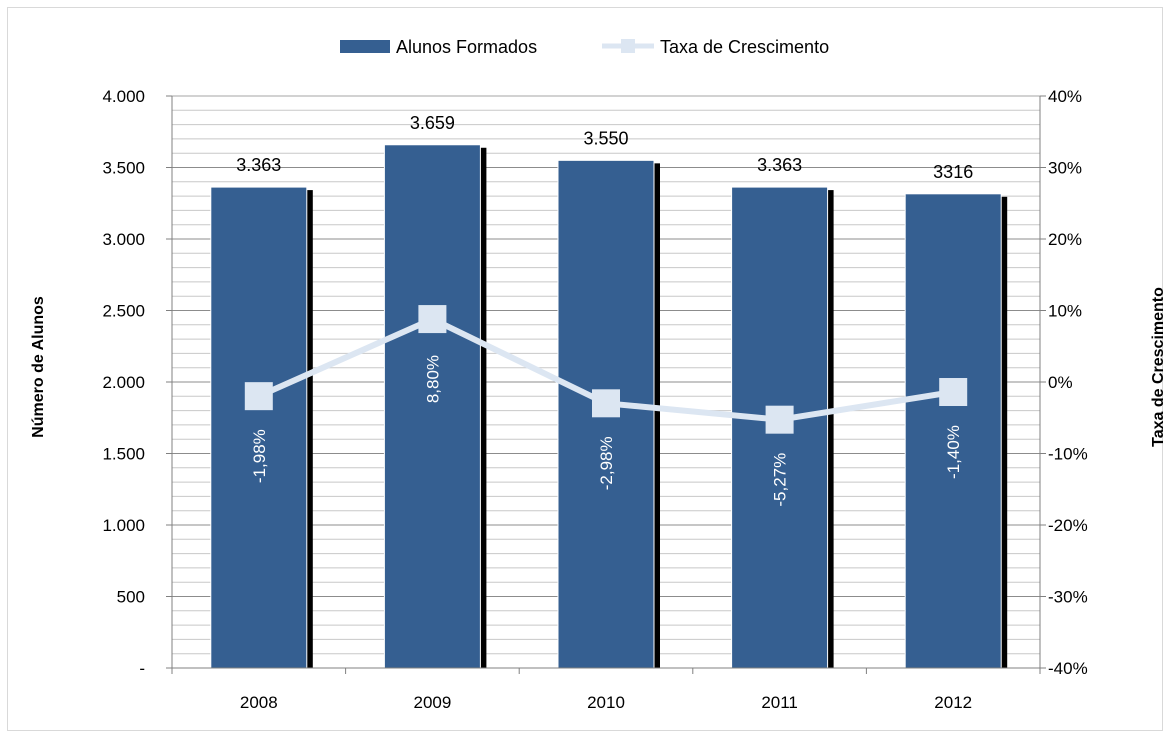  Describe the element at coordinates (1065, 96) in the screenshot. I see `y2-tick-label: 40%` at that location.